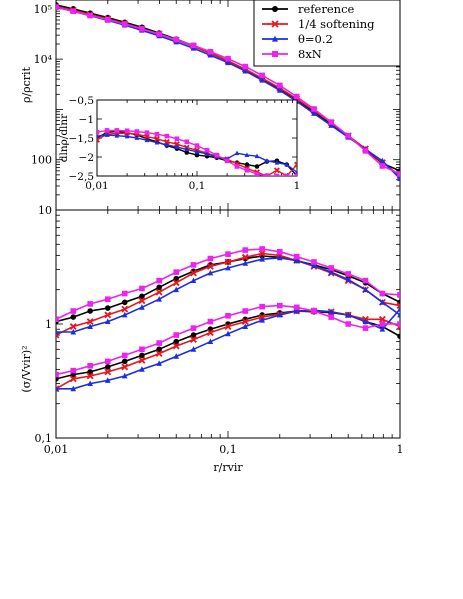  Describe the element at coordinates (197, 153) in the screenshot. I see `inset-series--0-2` at that location.